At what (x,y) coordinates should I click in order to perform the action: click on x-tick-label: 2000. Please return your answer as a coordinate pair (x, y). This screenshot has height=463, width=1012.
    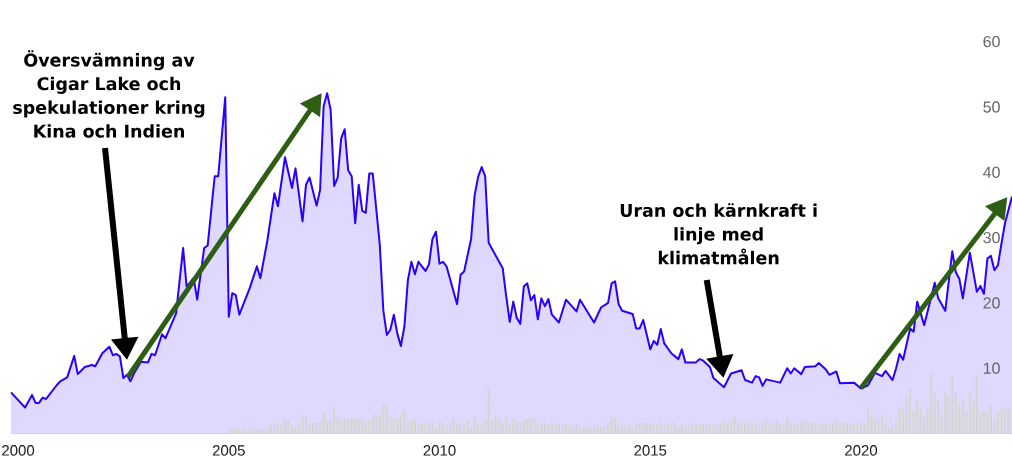
    Looking at the image, I should click on (18, 450).